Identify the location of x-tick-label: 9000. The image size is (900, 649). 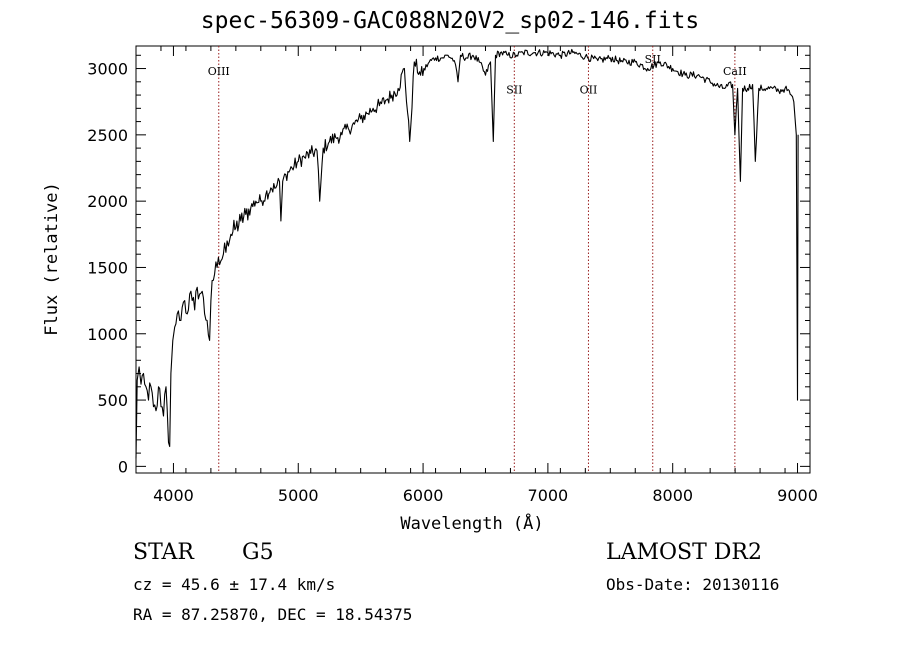
(797, 495).